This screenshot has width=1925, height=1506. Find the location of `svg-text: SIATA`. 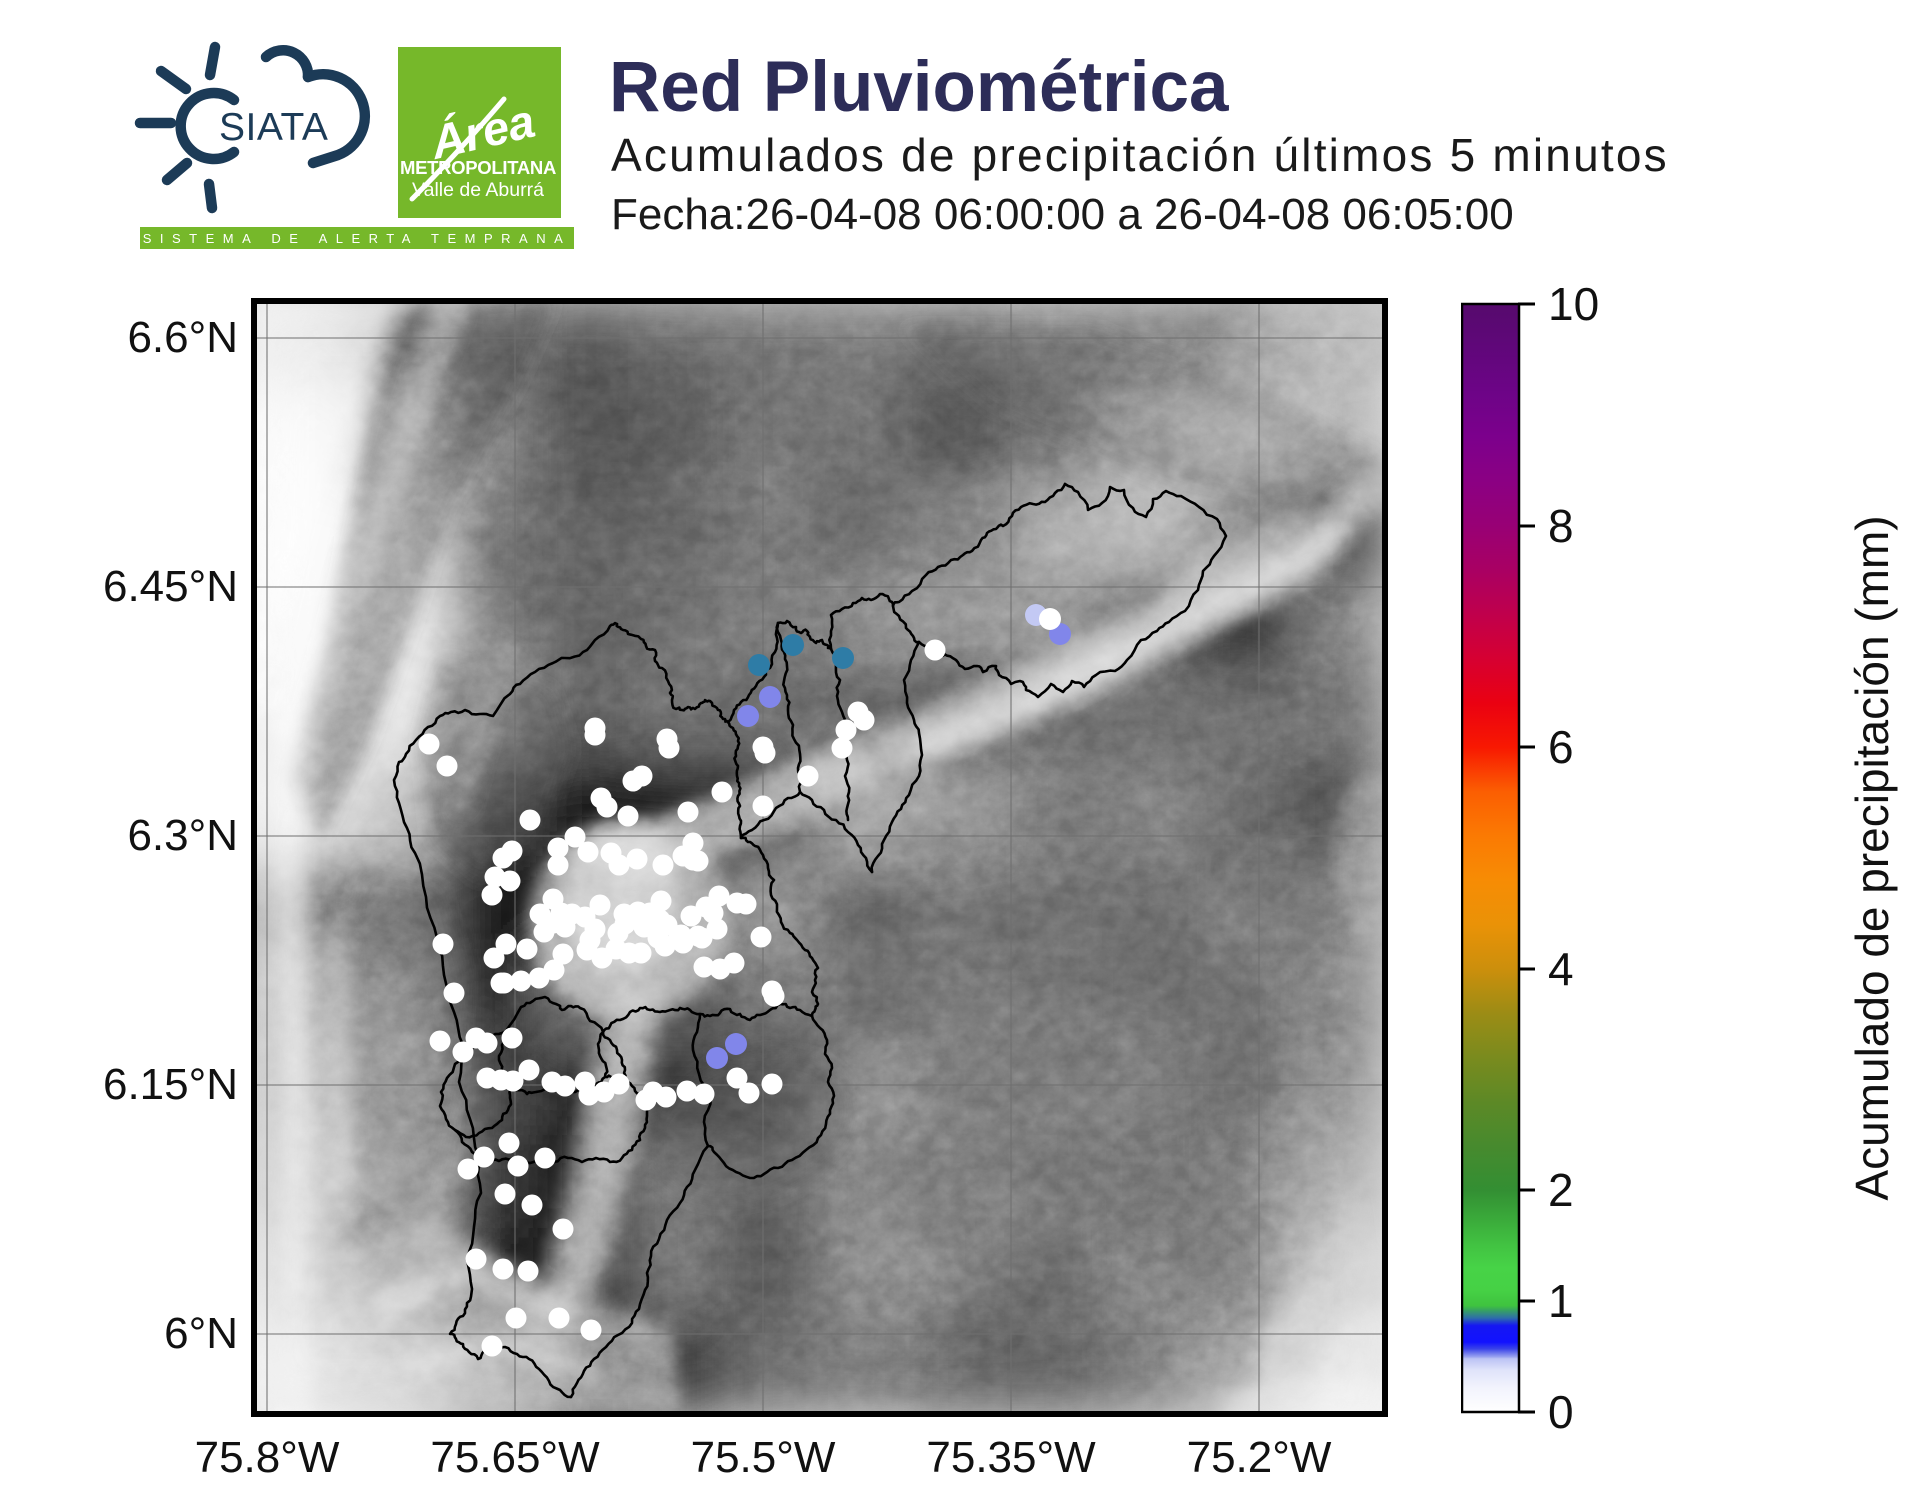

svg-text: SIATA is located at coordinates (273, 127).